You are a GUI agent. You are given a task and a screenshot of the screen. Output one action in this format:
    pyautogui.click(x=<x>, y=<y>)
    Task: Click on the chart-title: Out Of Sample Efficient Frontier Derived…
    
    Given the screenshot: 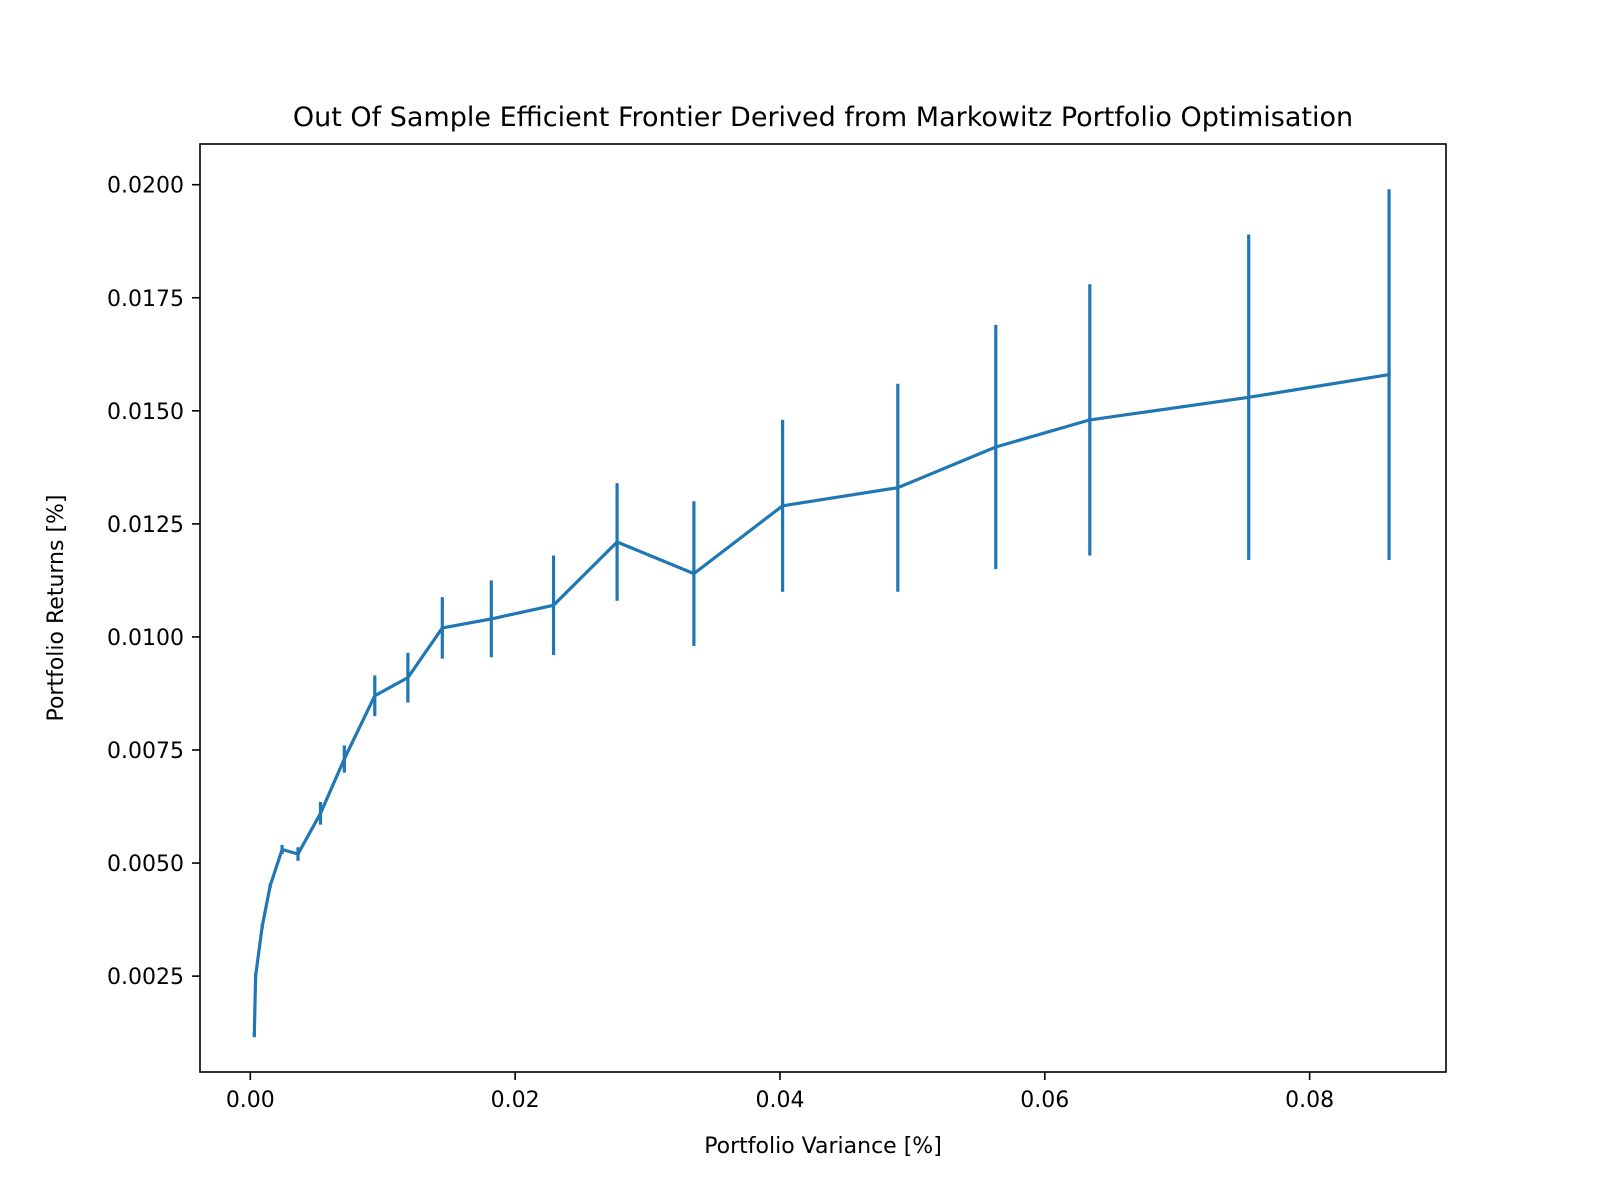 What is the action you would take?
    pyautogui.click(x=823, y=117)
    